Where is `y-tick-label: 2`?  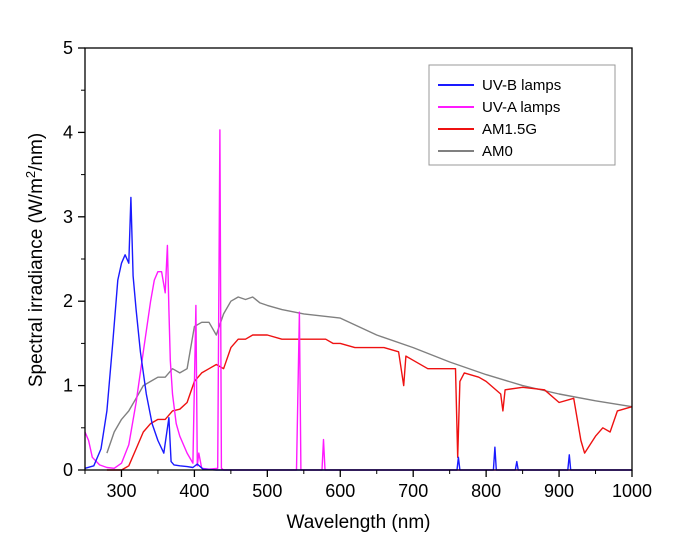 y-tick-label: 2 is located at coordinates (68, 301).